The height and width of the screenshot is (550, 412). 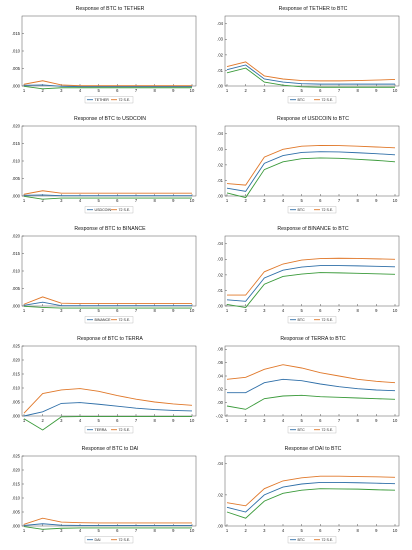 What do you see at coordinates (220, 149) in the screenshot?
I see `y-tick-label: .03` at bounding box center [220, 149].